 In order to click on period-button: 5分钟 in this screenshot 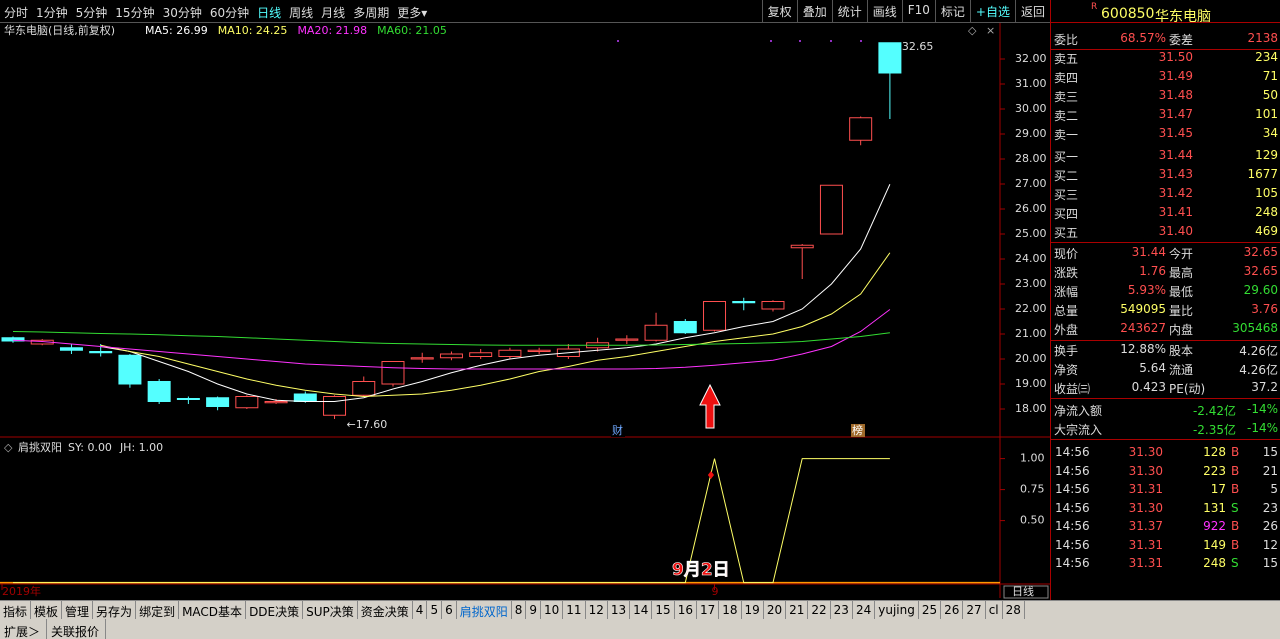, I will do `click(91, 13)`.